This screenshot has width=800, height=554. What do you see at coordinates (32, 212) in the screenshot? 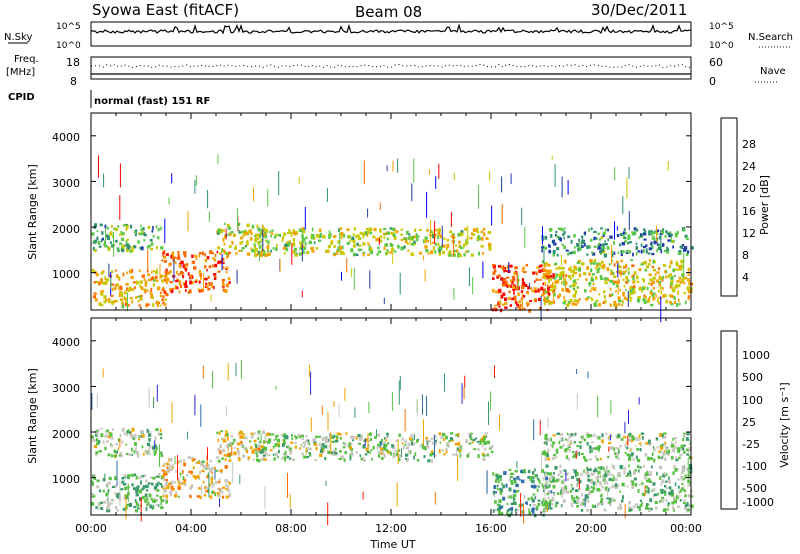
I see `power-ylabel: Slant Range [km]` at bounding box center [32, 212].